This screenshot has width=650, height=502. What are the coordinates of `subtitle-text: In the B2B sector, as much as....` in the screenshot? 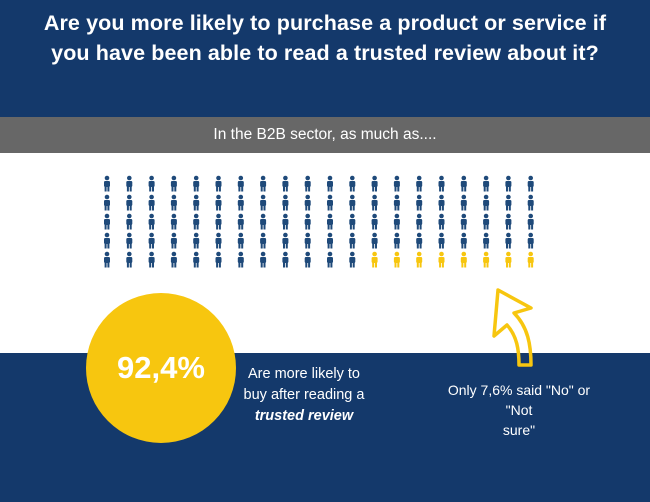 It's located at (325, 134).